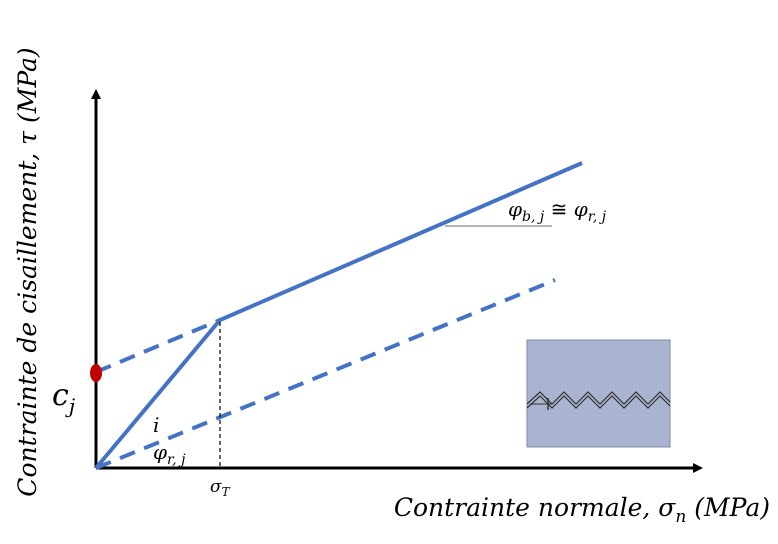 The image size is (778, 544). I want to click on y-axis-label: Contrainte de cisaillement, τ (MPa), so click(27, 271).